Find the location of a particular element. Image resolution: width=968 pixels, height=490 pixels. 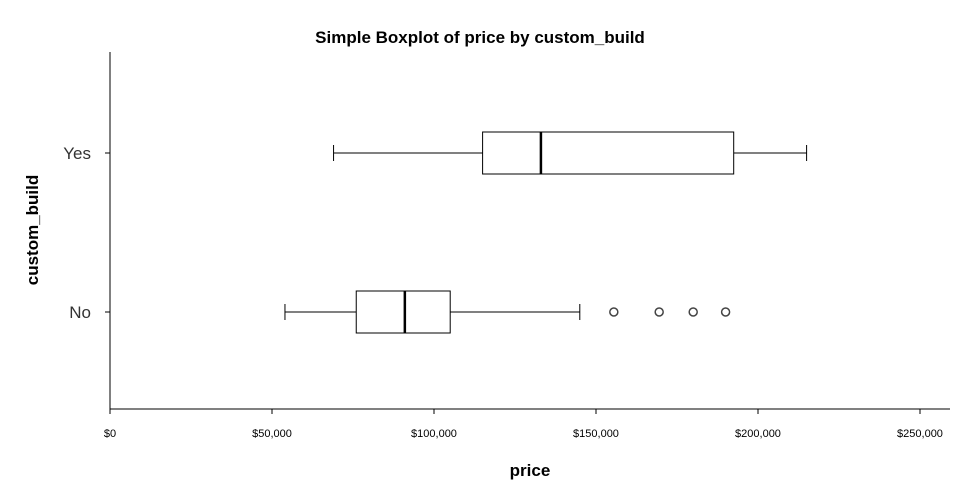

y-axis-label: custom_build is located at coordinates (32, 230).